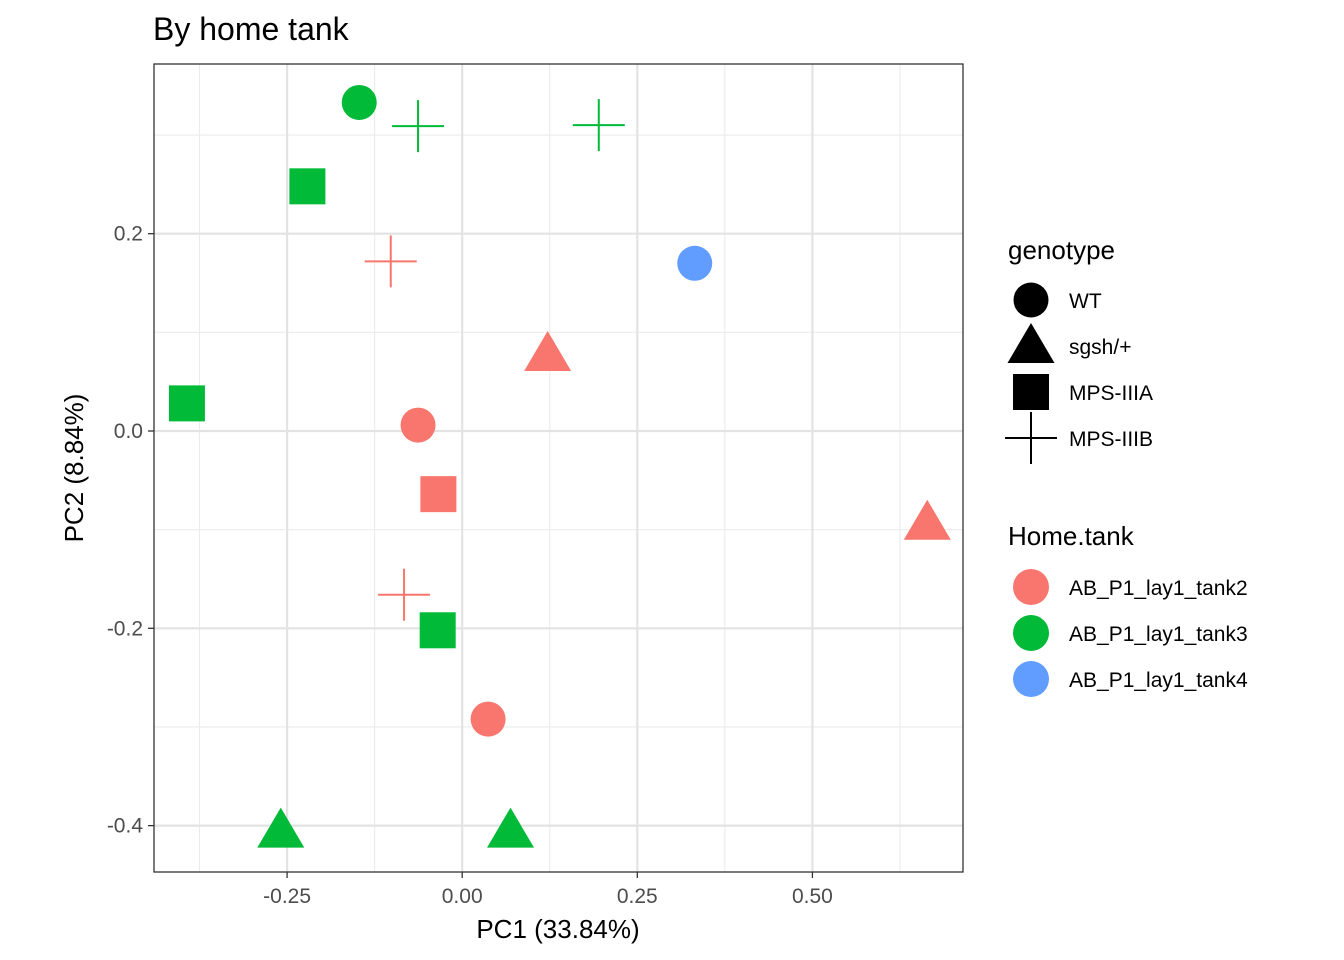  What do you see at coordinates (1100, 347) in the screenshot?
I see `genotype-legend-label: sgsh/+` at bounding box center [1100, 347].